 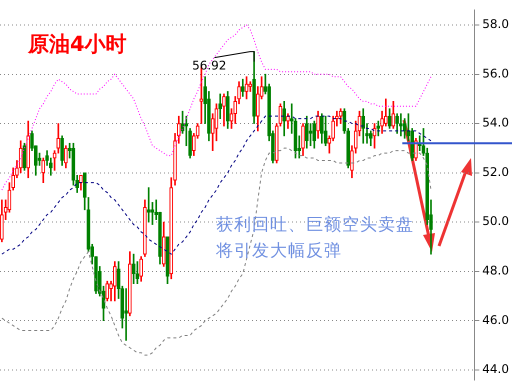 I want to click on y-tick-label: 44.0, so click(x=495, y=369).